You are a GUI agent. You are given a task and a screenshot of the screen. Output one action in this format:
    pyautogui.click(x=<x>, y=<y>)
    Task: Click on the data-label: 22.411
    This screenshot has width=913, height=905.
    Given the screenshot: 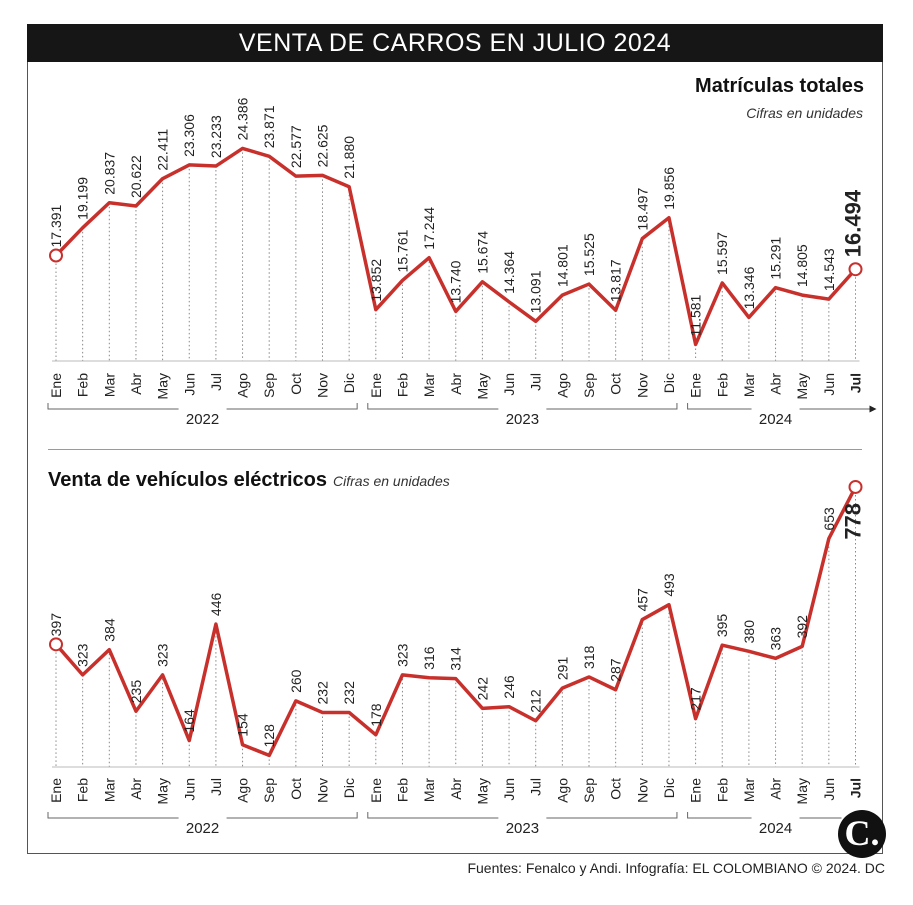 What is the action you would take?
    pyautogui.click(x=163, y=150)
    